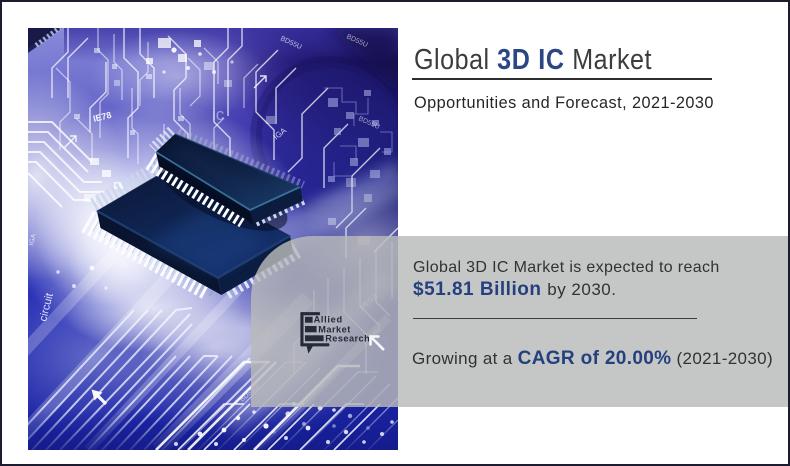 This screenshot has width=790, height=466. What do you see at coordinates (218, 114) in the screenshot?
I see `svg-text: ic` at bounding box center [218, 114].